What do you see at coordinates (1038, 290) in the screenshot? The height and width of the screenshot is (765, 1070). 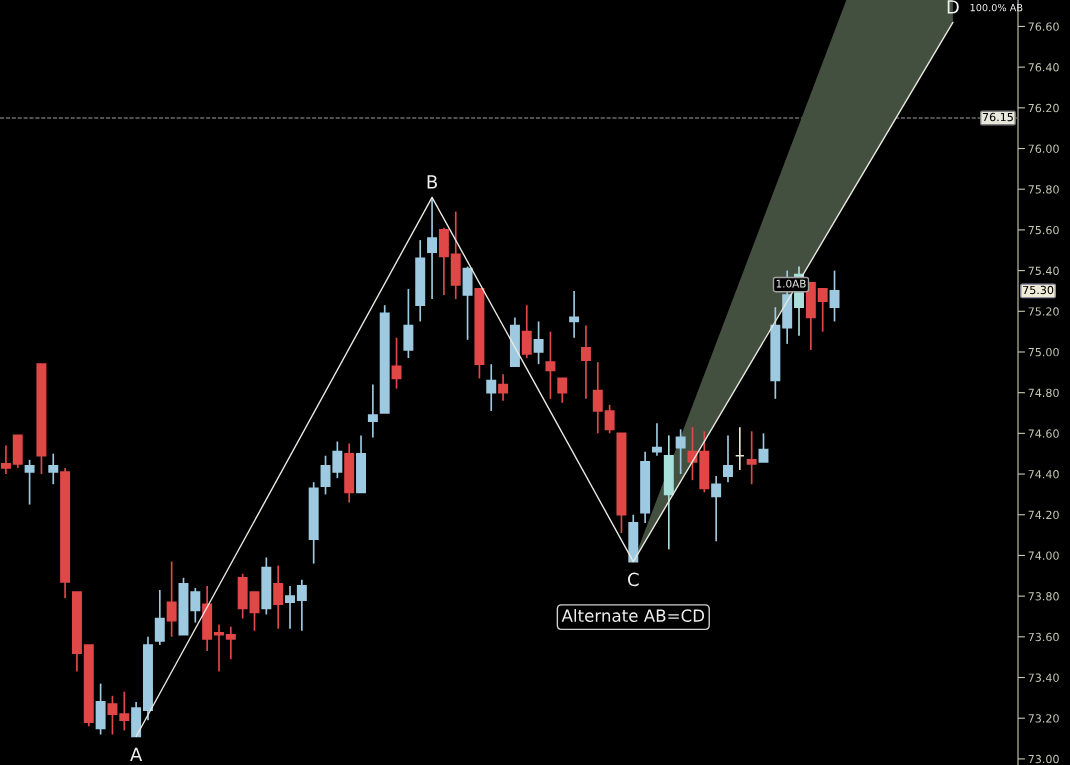 I see `text: 75.30` at bounding box center [1038, 290].